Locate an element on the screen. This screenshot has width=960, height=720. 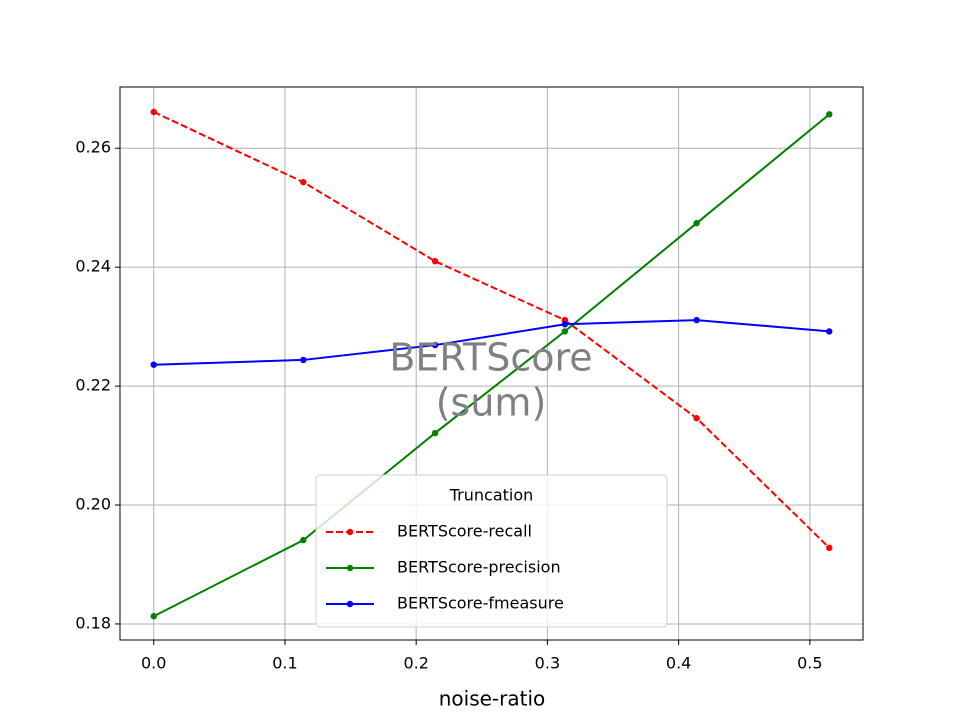
series-line is located at coordinates (491, 342).